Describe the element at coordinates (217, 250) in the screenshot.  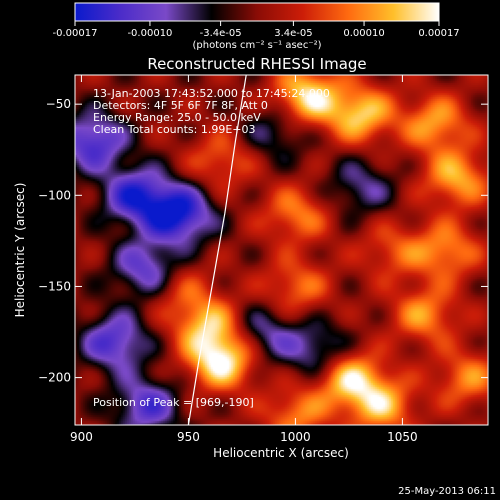
I see `solar-limb-line` at that location.